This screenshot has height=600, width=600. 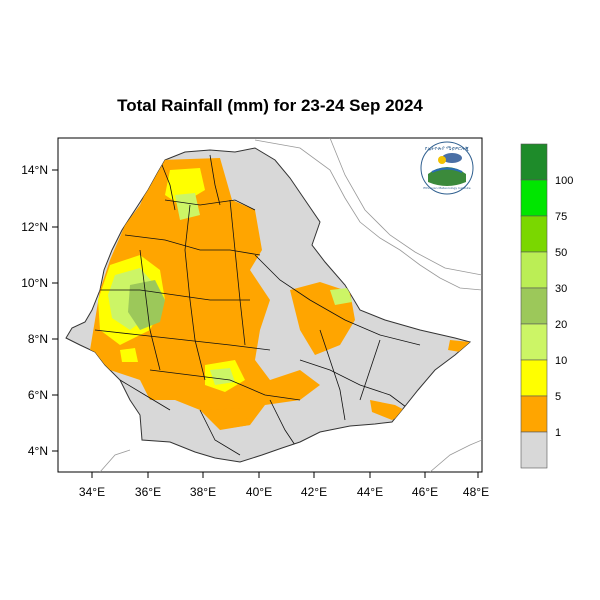 What do you see at coordinates (561, 217) in the screenshot?
I see `legend-label: 75` at bounding box center [561, 217].